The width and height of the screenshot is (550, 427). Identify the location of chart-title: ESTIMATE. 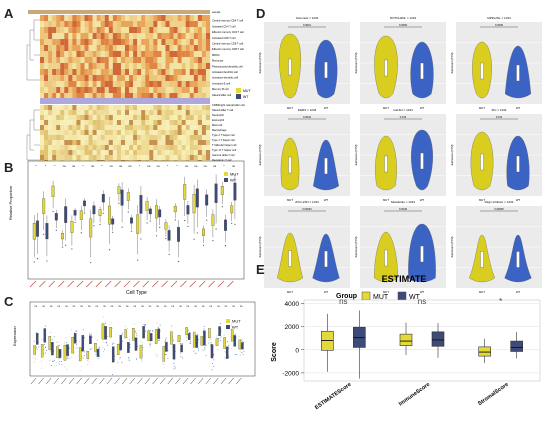
(404, 279).